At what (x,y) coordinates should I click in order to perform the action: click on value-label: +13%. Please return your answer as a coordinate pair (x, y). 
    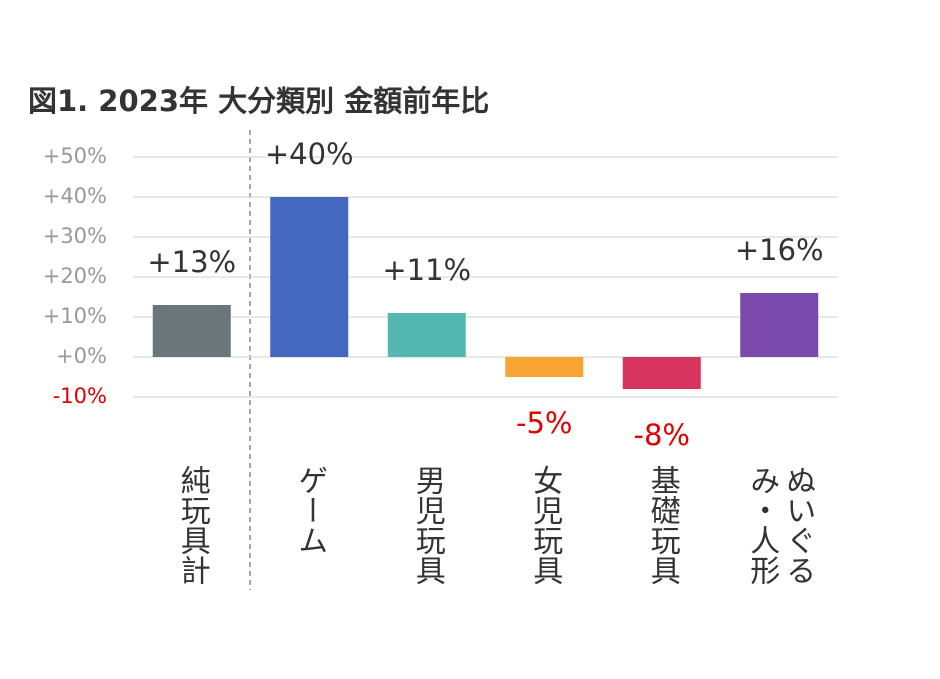
    Looking at the image, I should click on (191, 262).